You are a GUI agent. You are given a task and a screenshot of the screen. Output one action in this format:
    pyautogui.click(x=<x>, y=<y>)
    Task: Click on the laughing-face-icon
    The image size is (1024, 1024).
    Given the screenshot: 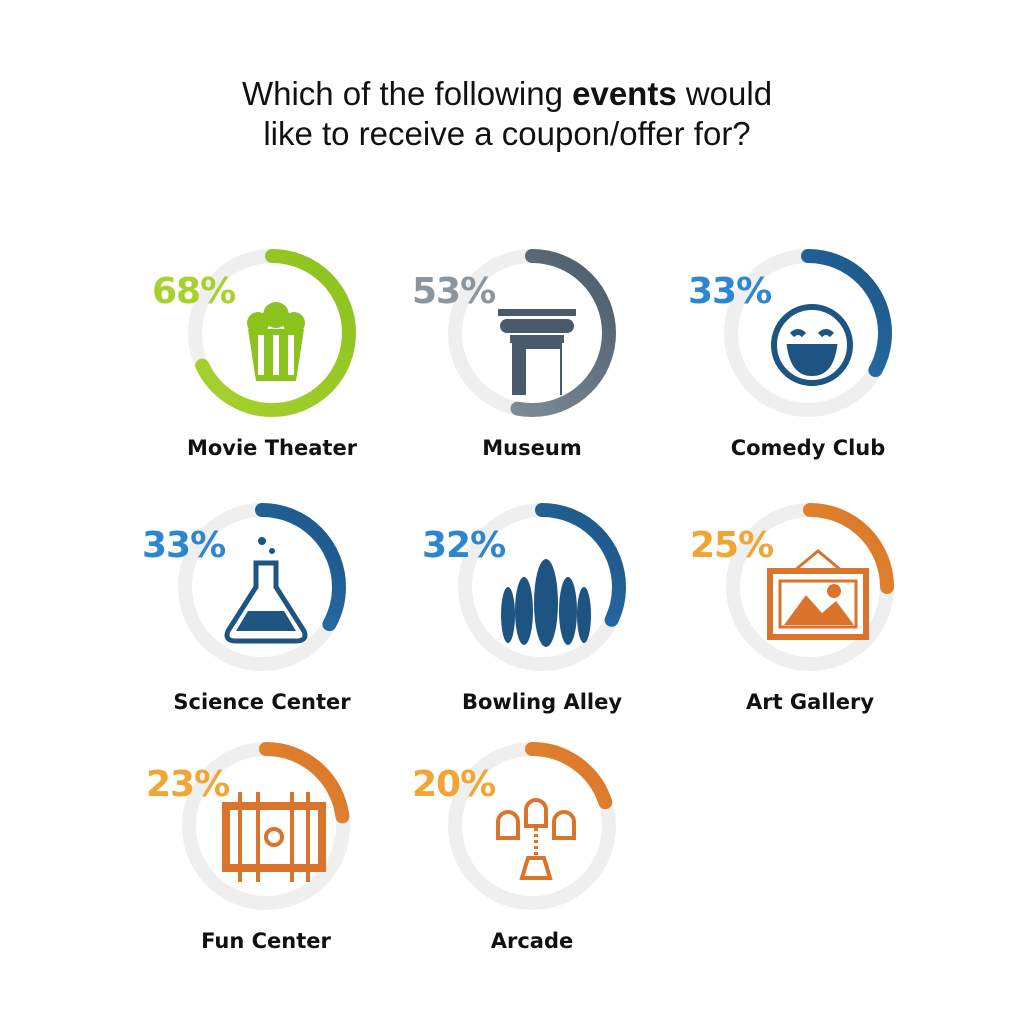 What is the action you would take?
    pyautogui.click(x=812, y=345)
    